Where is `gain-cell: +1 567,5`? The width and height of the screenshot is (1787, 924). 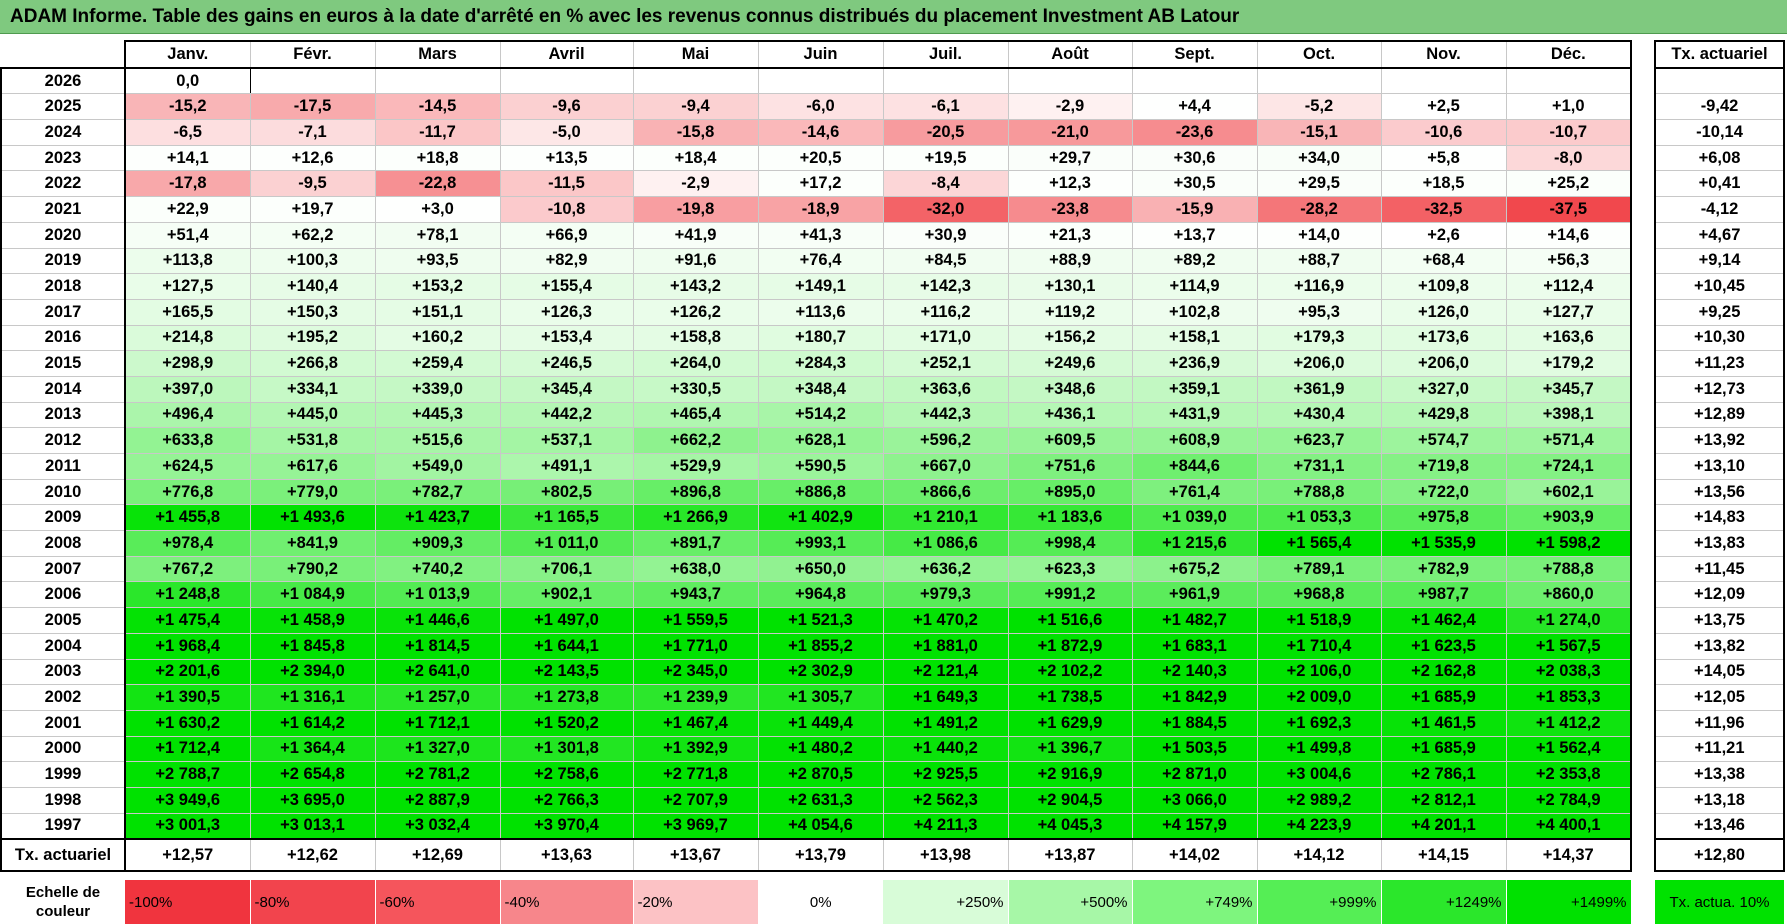
gain-cell: +1 567,5 is located at coordinates (1568, 646).